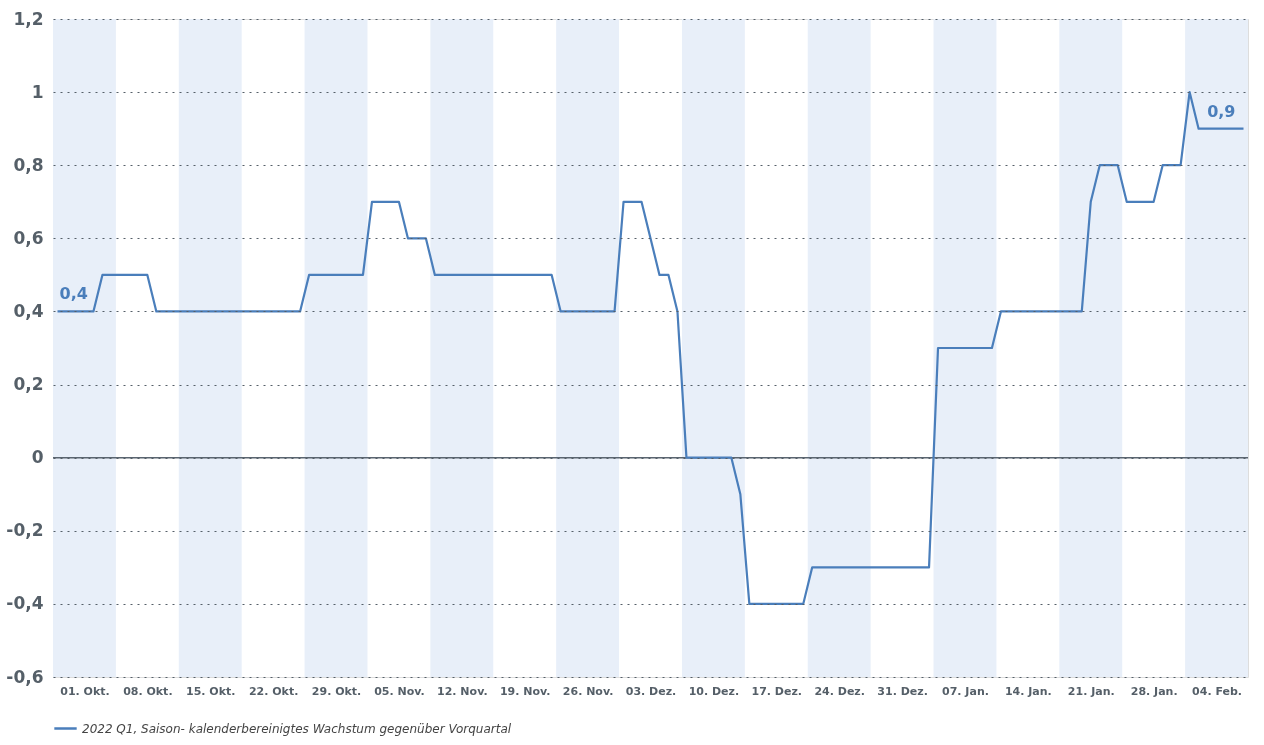  Describe the element at coordinates (73, 294) in the screenshot. I see `annotation: 0,4` at that location.